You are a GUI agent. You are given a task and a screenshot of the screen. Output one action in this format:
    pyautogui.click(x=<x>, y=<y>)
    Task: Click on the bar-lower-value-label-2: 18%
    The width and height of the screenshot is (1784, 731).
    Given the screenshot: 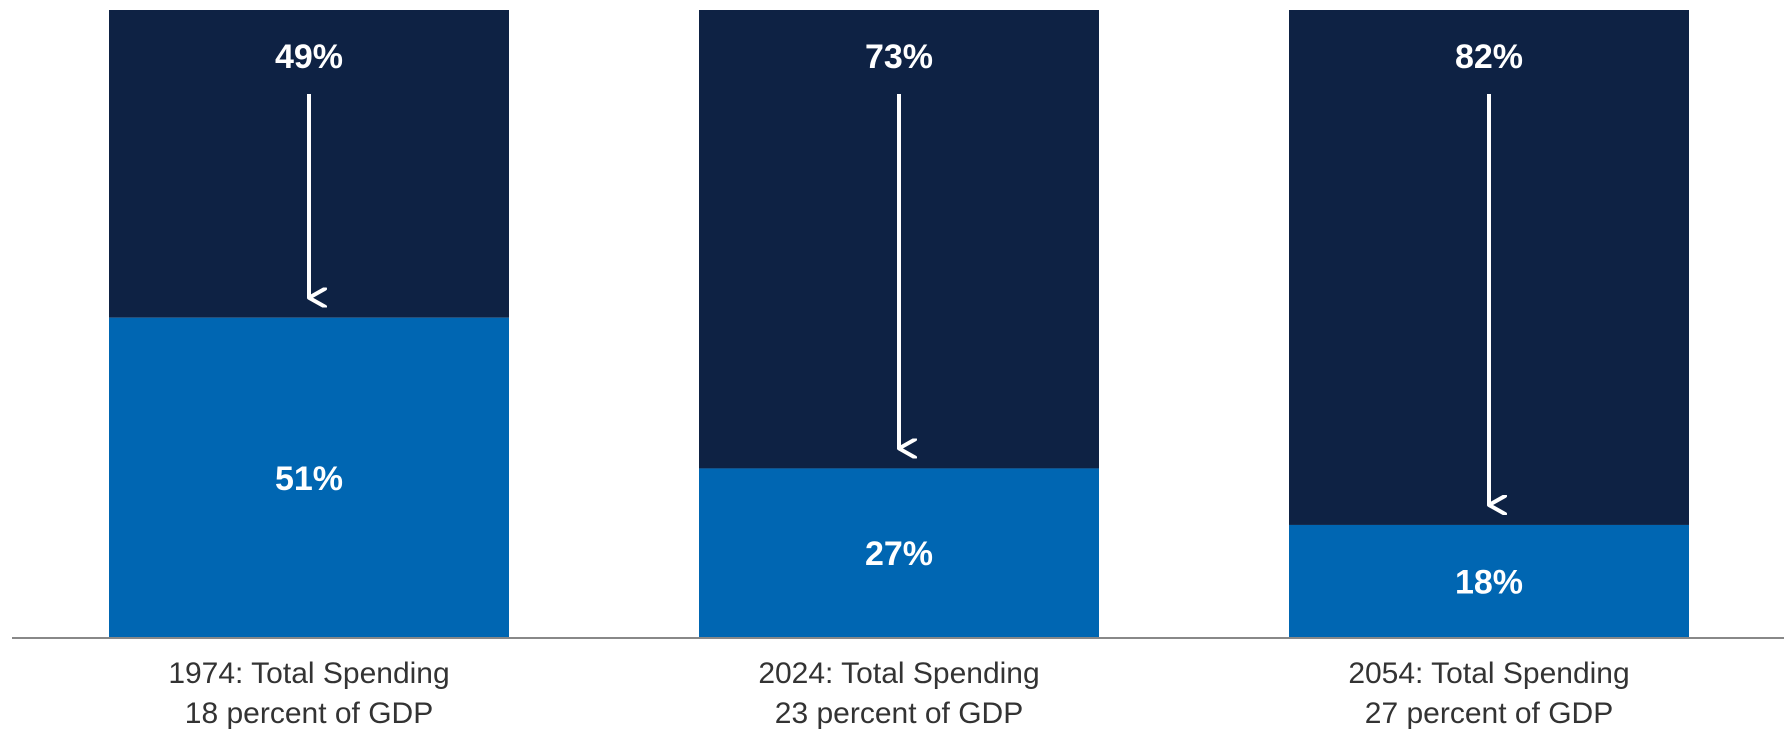 What is the action you would take?
    pyautogui.click(x=1489, y=582)
    